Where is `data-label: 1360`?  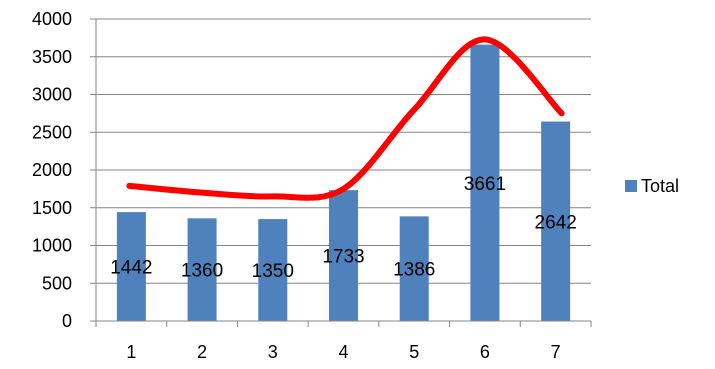
data-label: 1360 is located at coordinates (202, 271).